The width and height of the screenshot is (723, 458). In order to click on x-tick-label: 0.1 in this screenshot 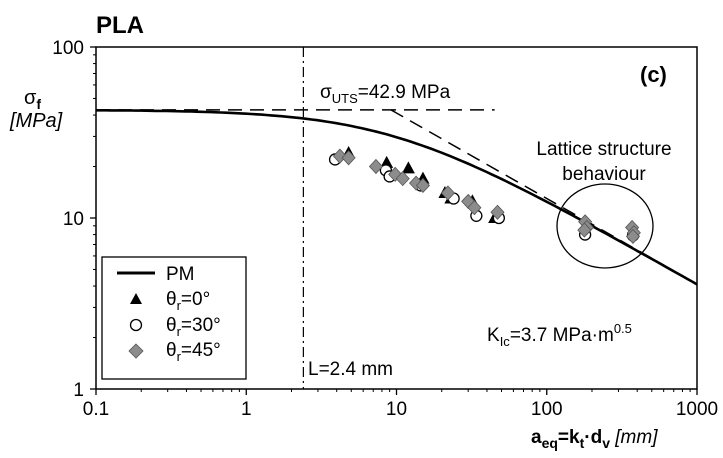, I will do `click(96, 409)`.